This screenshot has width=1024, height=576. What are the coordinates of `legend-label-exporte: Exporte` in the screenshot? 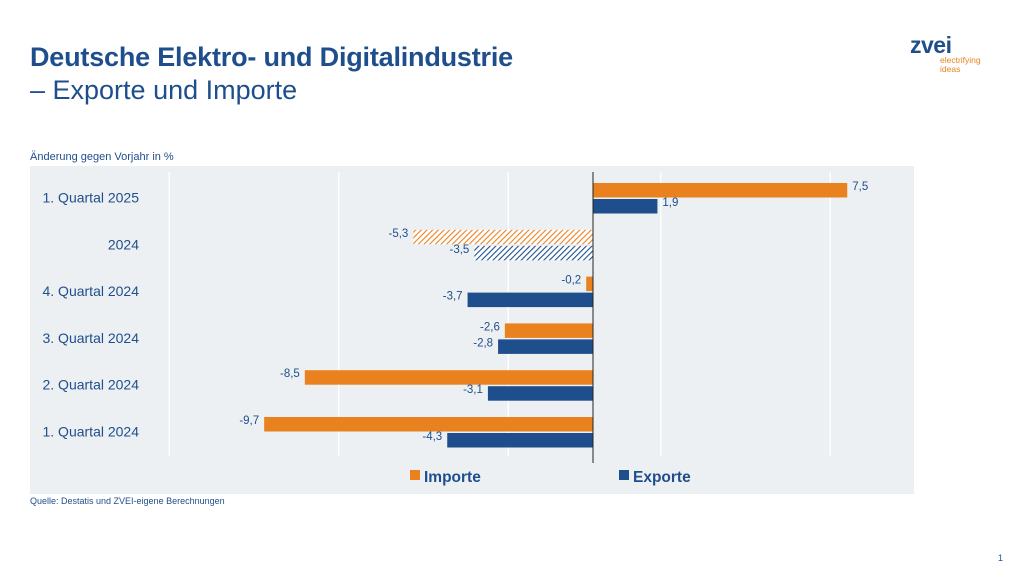 It's located at (662, 477).